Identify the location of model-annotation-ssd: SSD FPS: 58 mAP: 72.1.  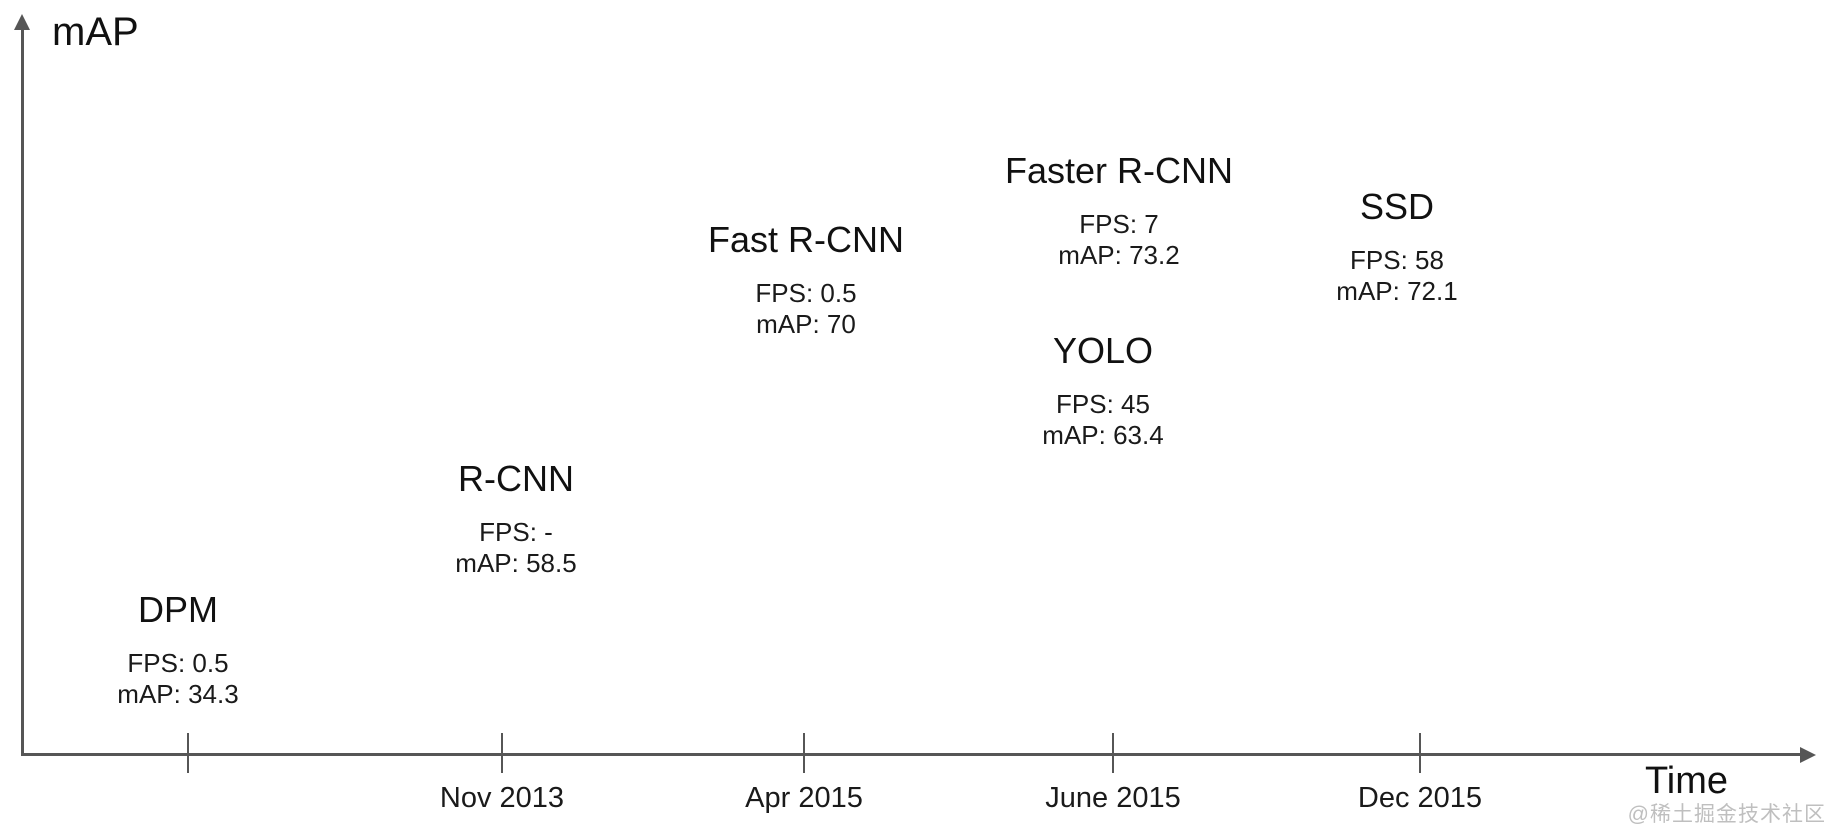
(1396, 247).